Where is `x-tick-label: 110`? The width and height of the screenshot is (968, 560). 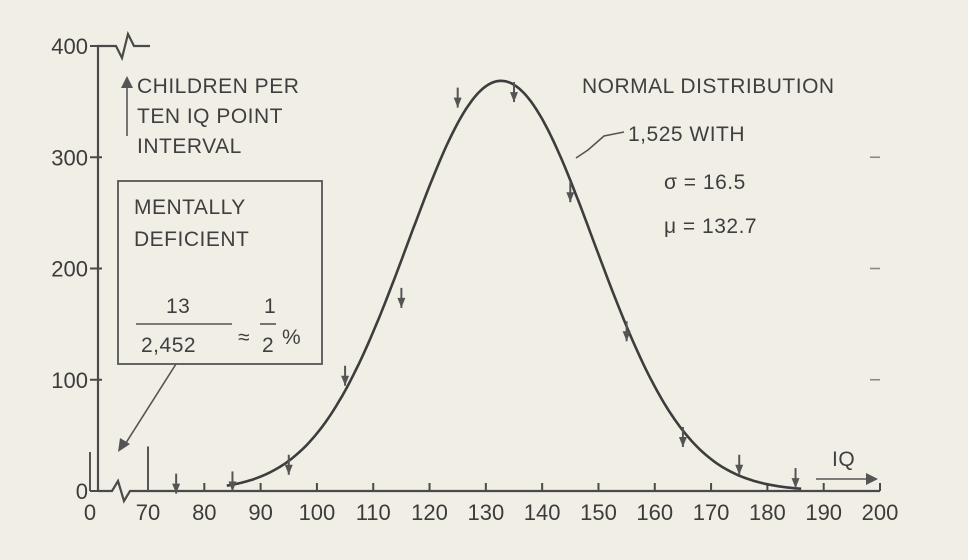 x-tick-label: 110 is located at coordinates (373, 512).